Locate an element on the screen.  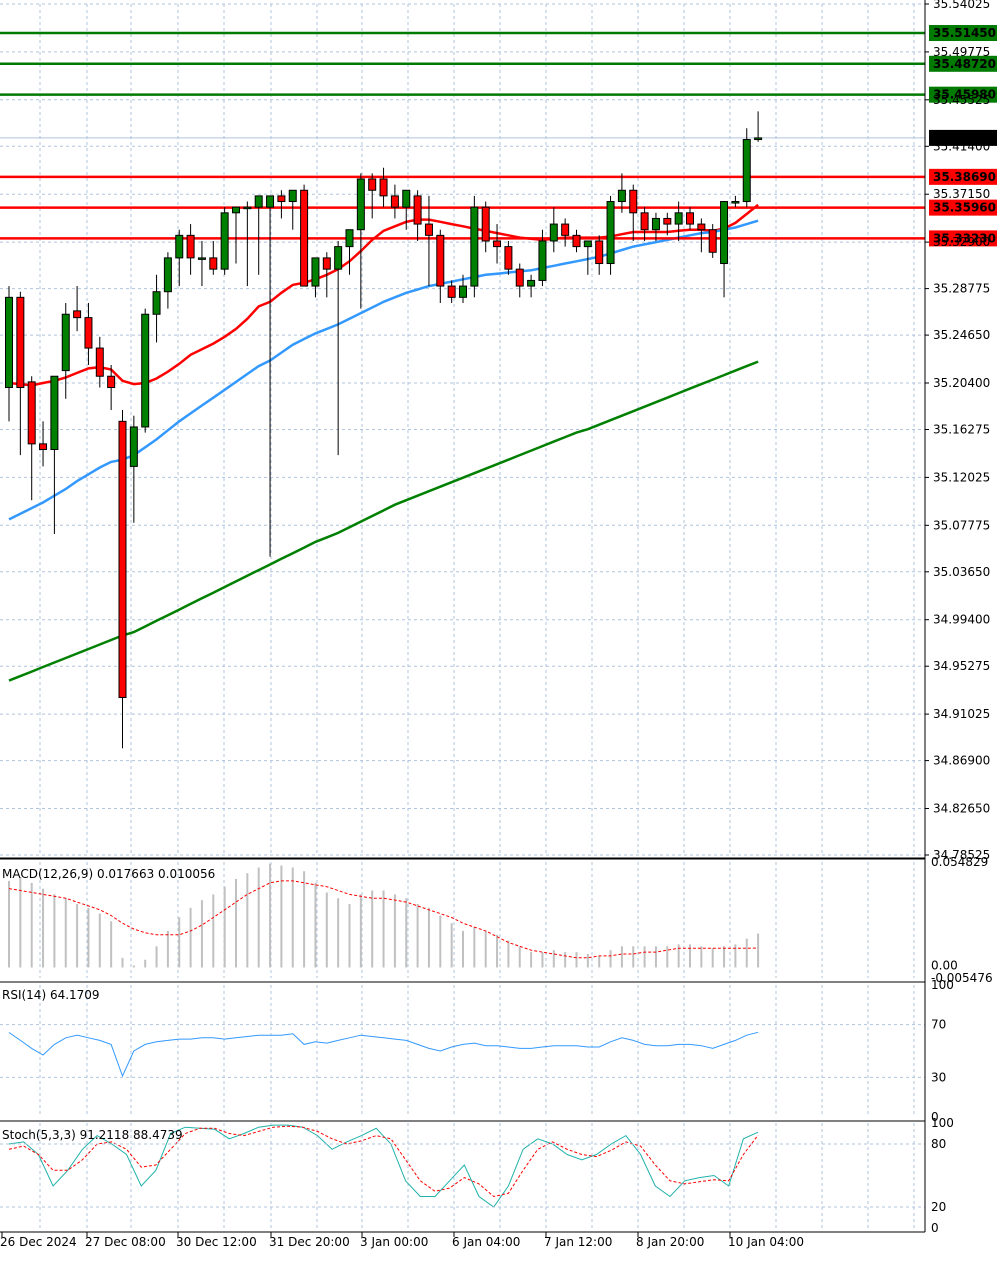
current-price-label: 35.42146 is located at coordinates (964, 138).